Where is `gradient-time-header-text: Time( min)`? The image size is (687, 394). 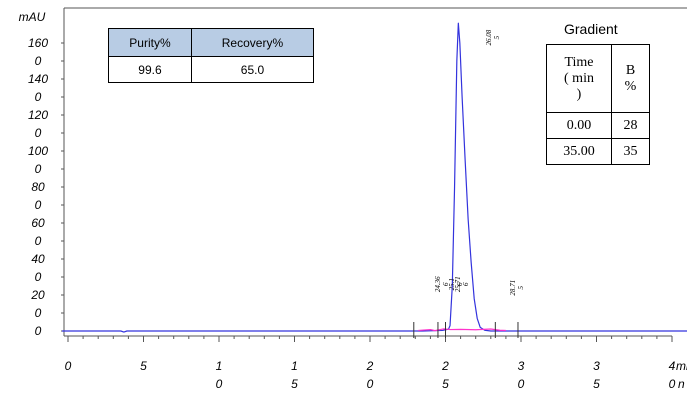
gradient-time-header-text: Time( min) is located at coordinates (579, 78).